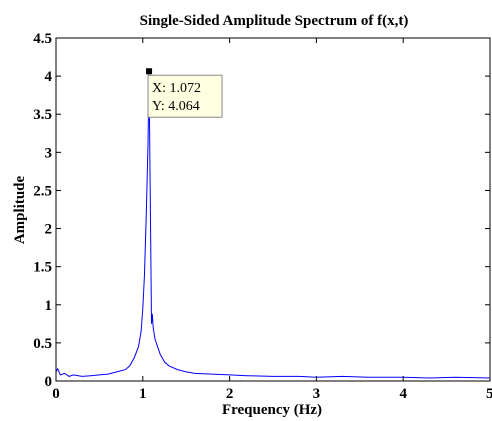 The width and height of the screenshot is (492, 421). I want to click on datatip-x-label: X: 1.072, so click(176, 88).